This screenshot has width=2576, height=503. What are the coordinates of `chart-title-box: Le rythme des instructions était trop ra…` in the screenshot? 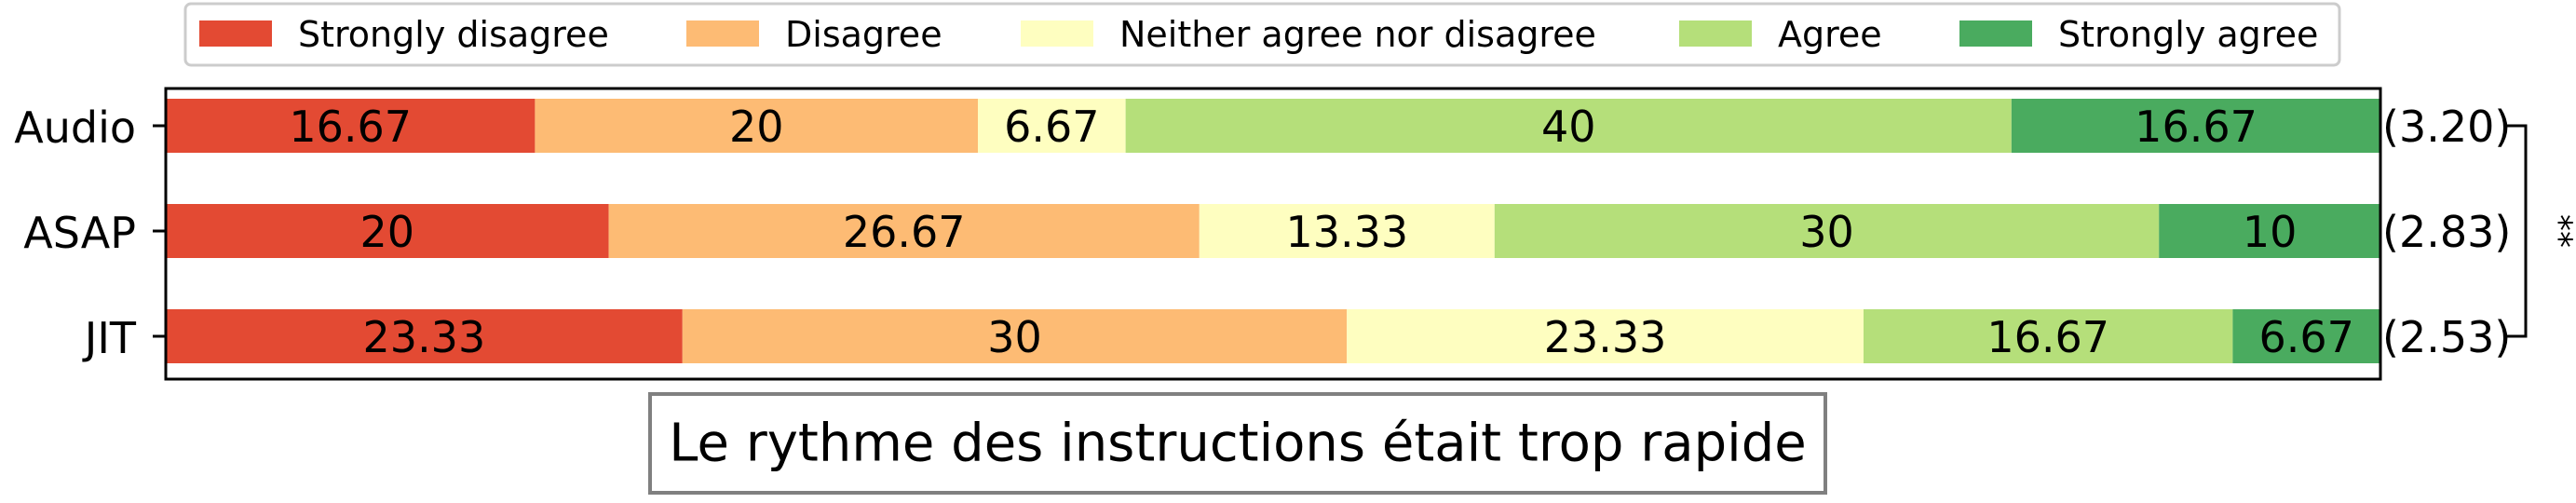 It's located at (1237, 443).